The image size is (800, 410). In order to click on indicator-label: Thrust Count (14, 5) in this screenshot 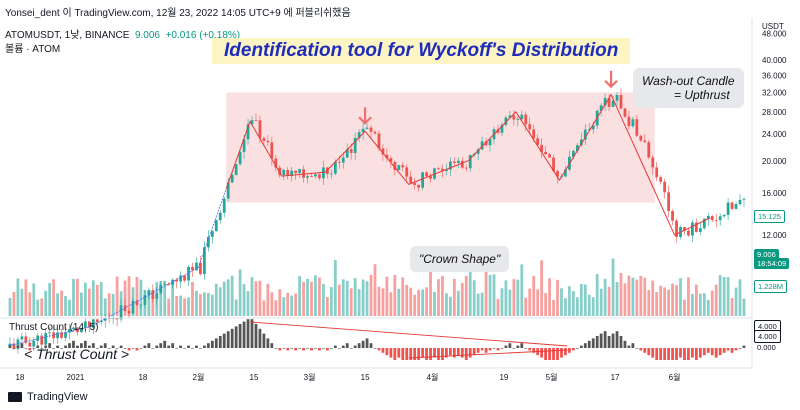, I will do `click(54, 327)`.